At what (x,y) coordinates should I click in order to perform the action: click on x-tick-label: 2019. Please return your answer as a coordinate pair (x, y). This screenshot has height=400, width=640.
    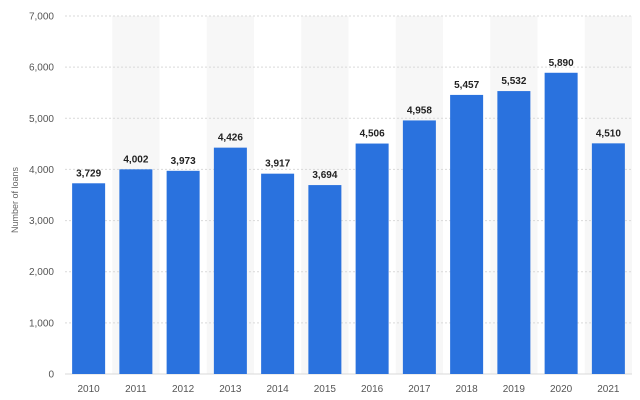
    Looking at the image, I should click on (514, 389).